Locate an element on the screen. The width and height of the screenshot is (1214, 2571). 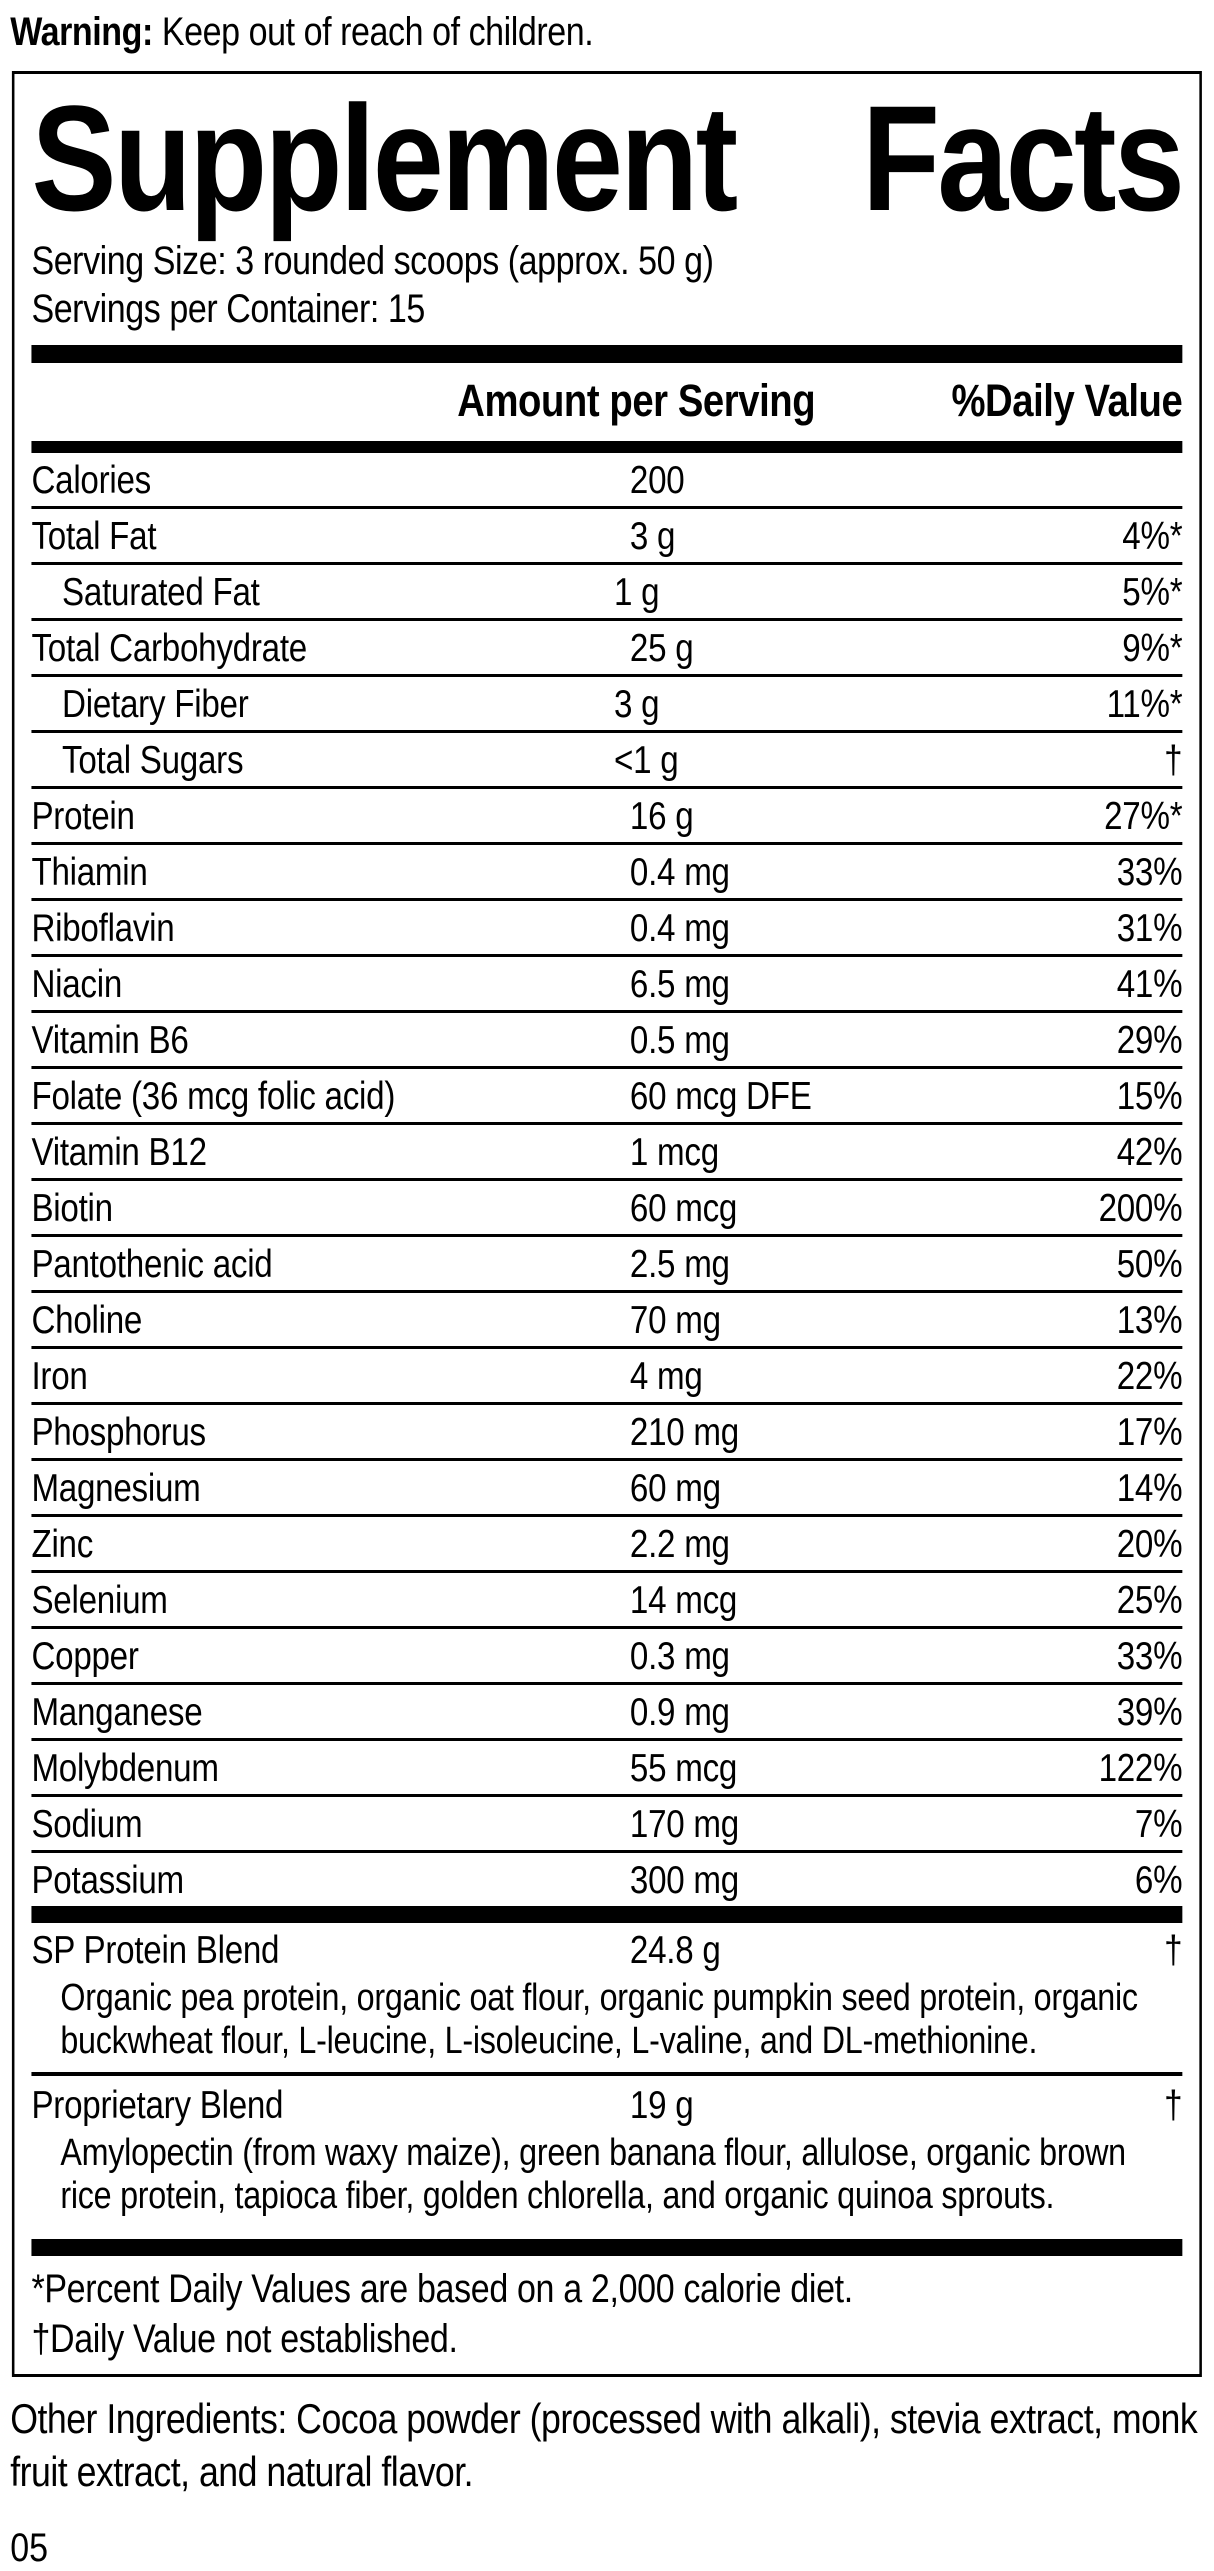
nutrient-name: Total Carbohydrate is located at coordinates (169, 648).